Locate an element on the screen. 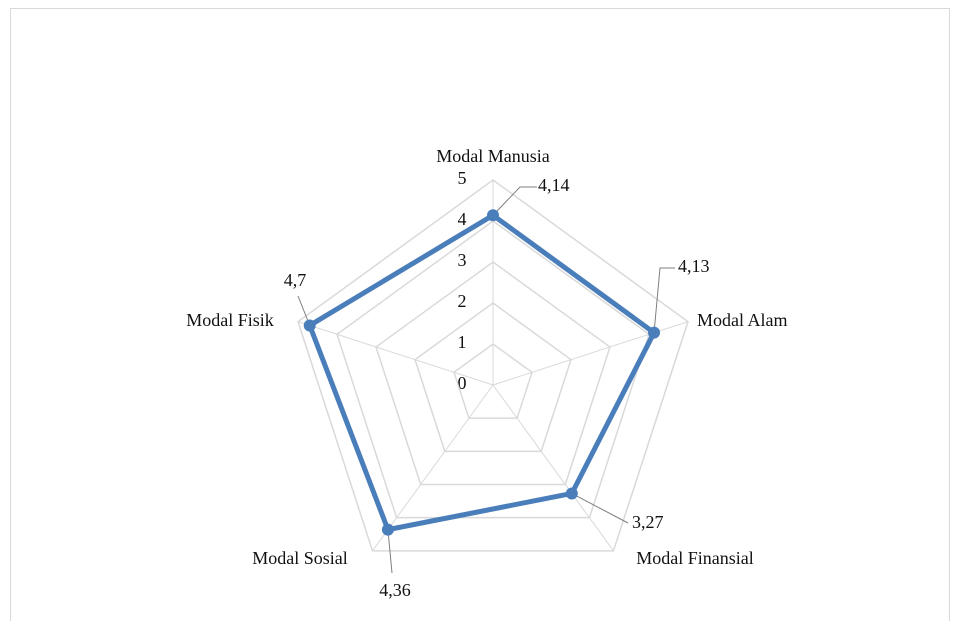 The image size is (960, 621). tick-label: 5 is located at coordinates (462, 178).